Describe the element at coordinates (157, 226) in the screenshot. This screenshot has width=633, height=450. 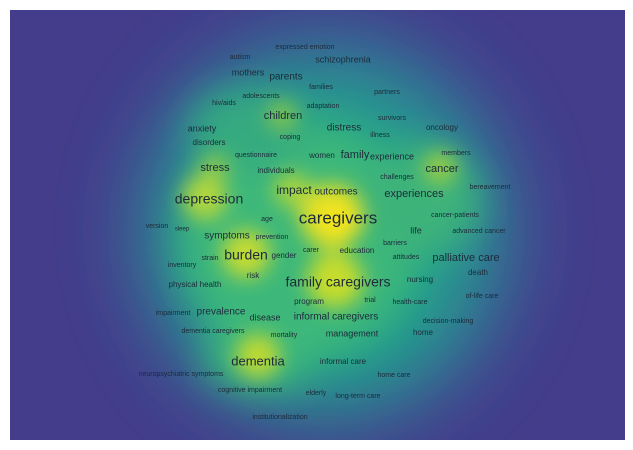
I see `term-label: version` at that location.